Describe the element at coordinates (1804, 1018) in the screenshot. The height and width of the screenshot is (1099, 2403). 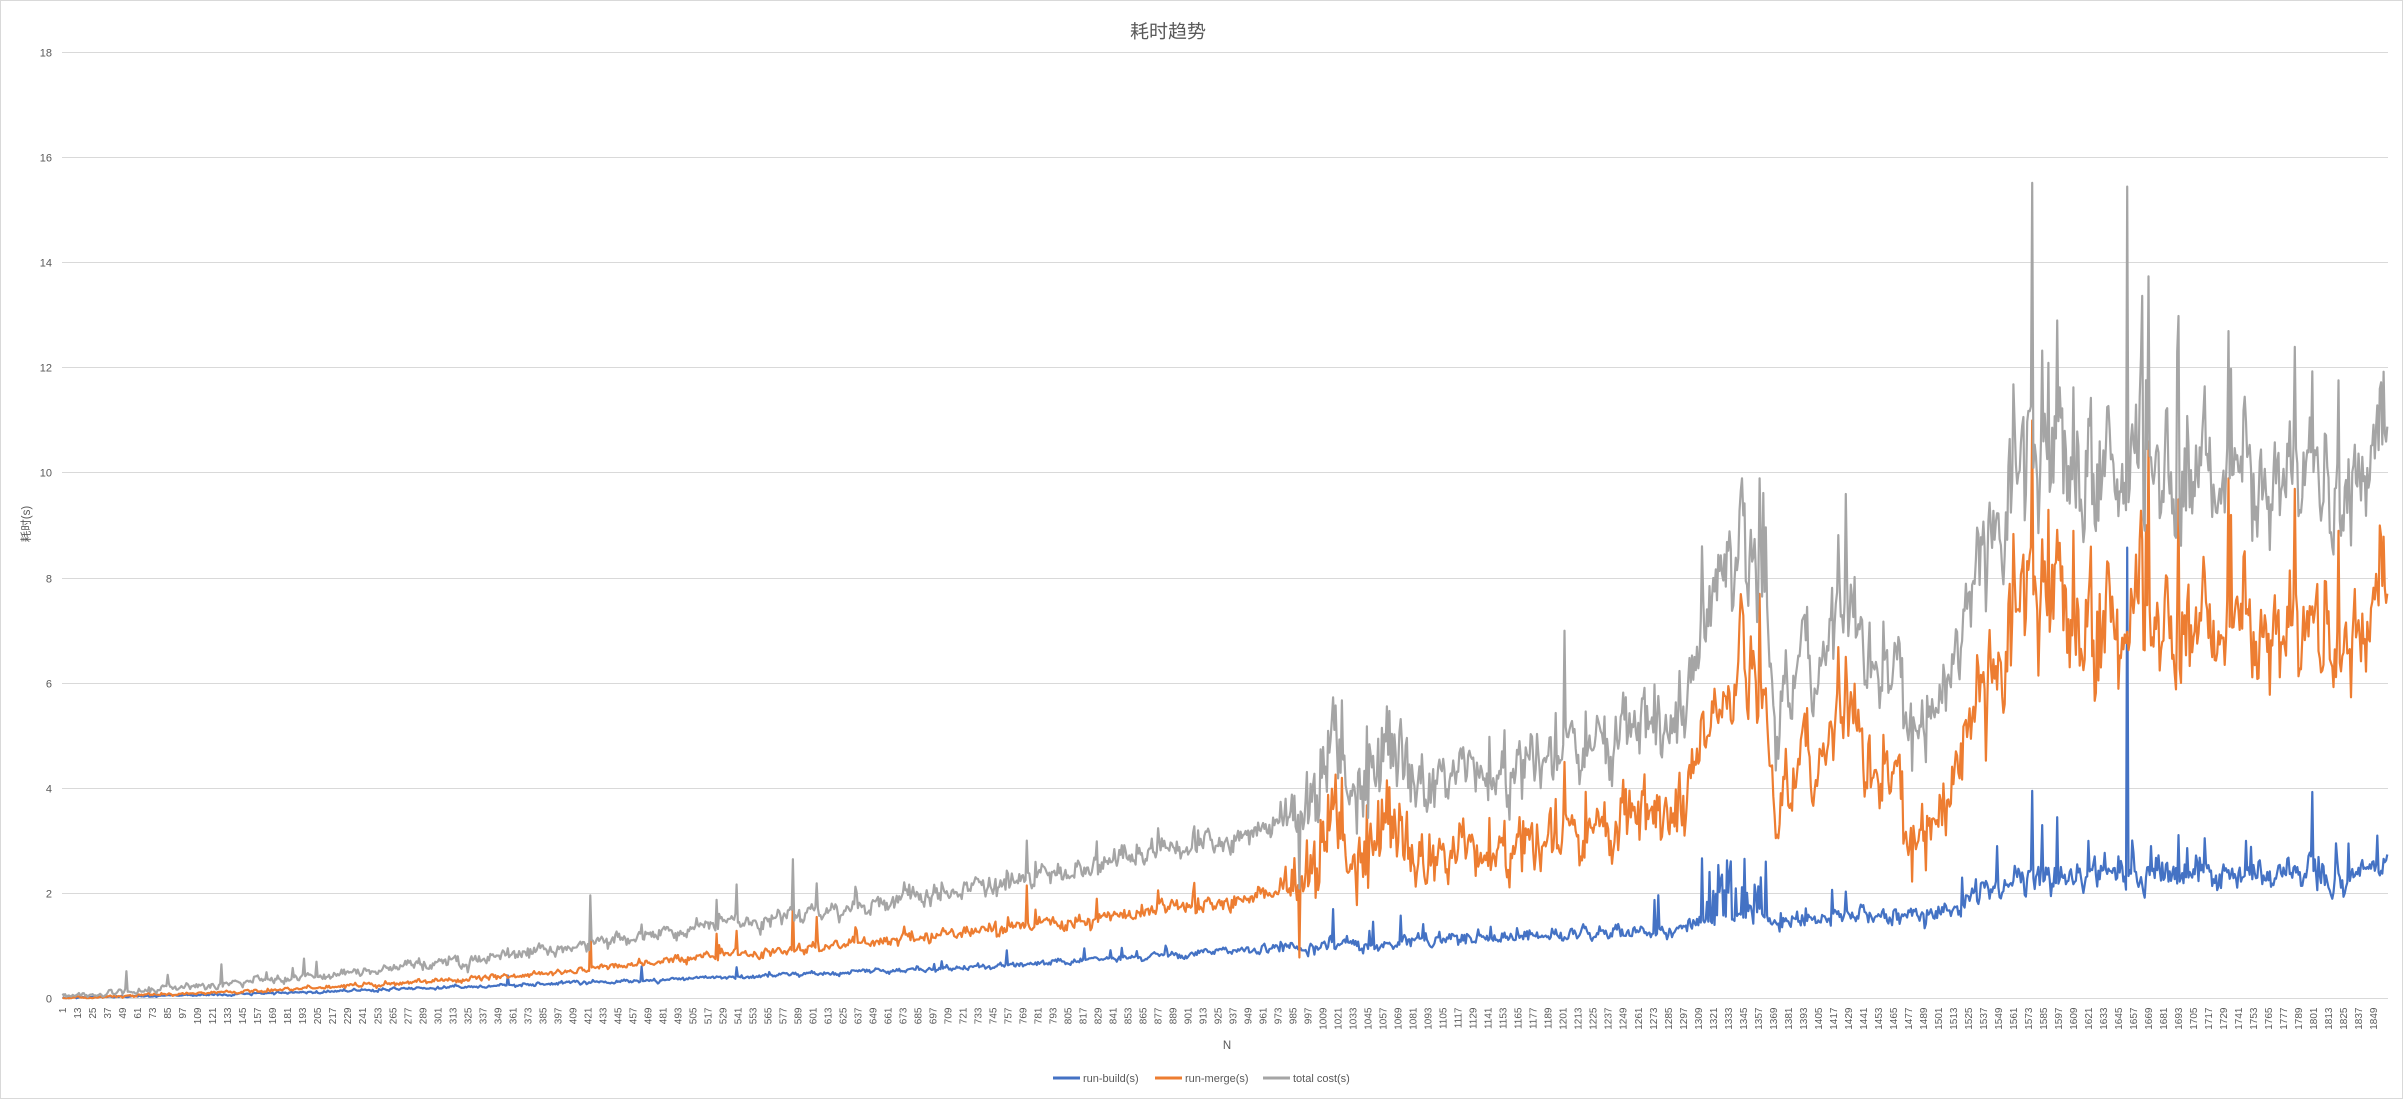
I see `svg-text: 1393` at that location.